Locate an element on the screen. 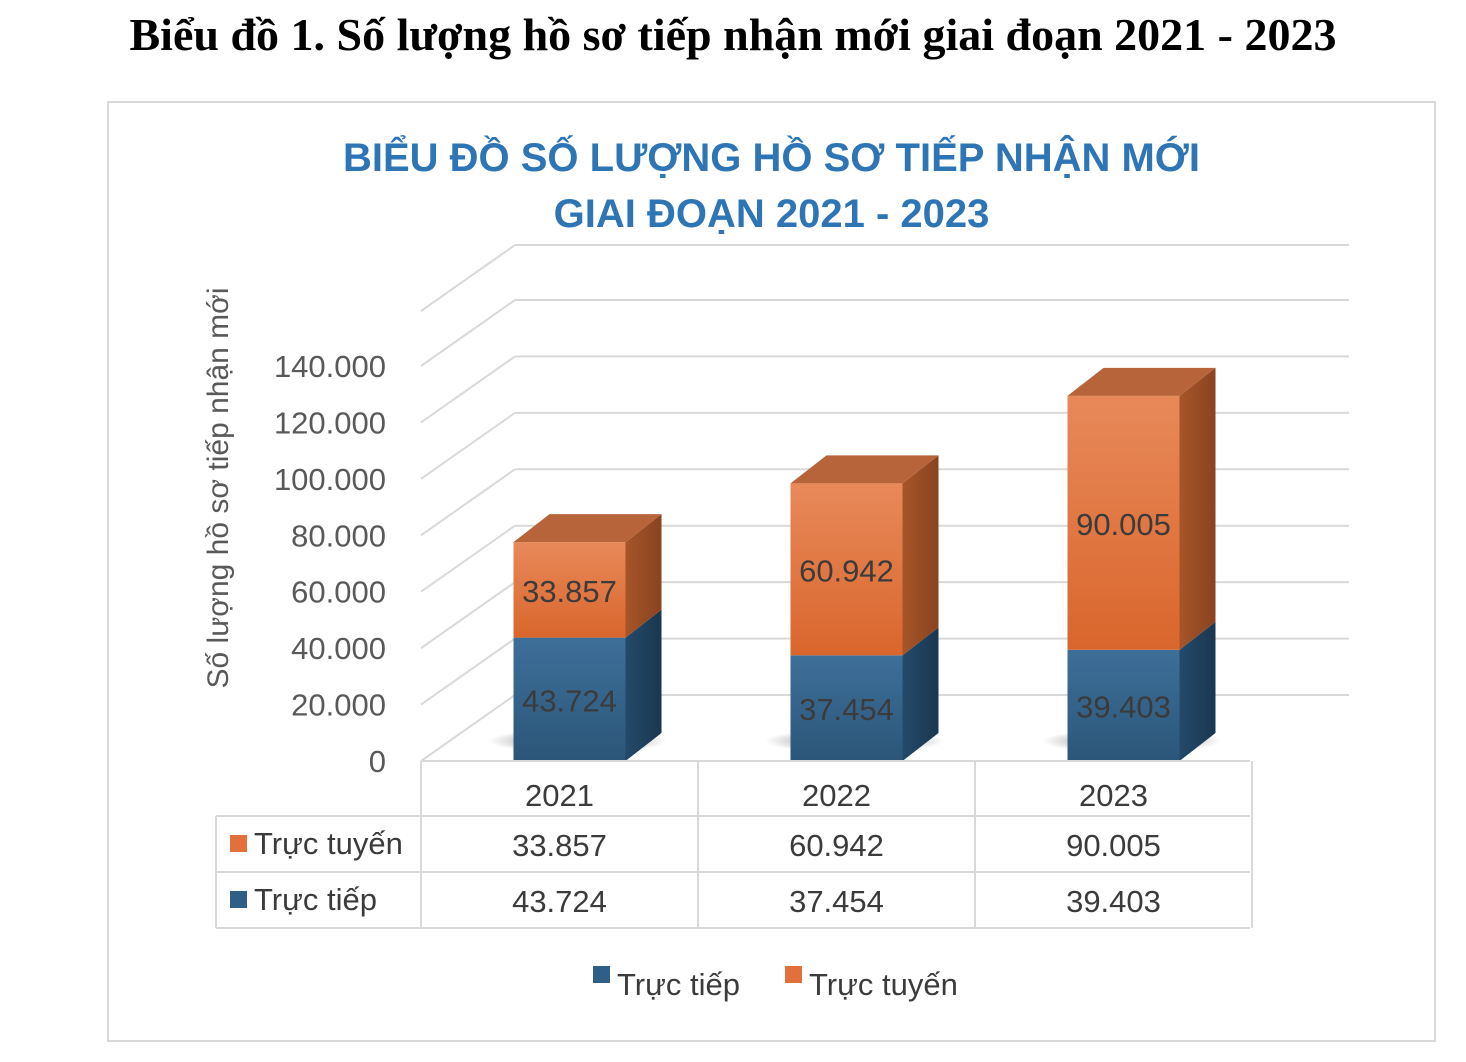  legend-label: Trực tiếp is located at coordinates (678, 984).